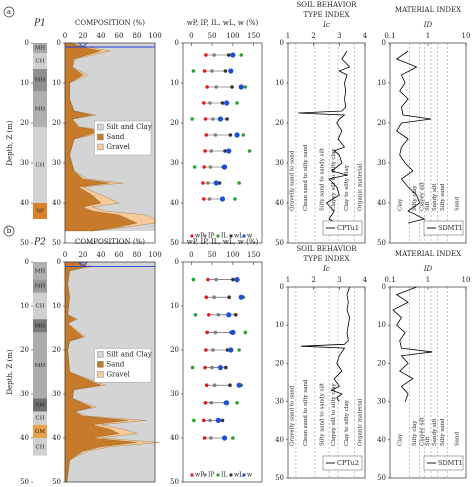  I want to click on chart-title: MATERIAL INDEX, so click(428, 254).